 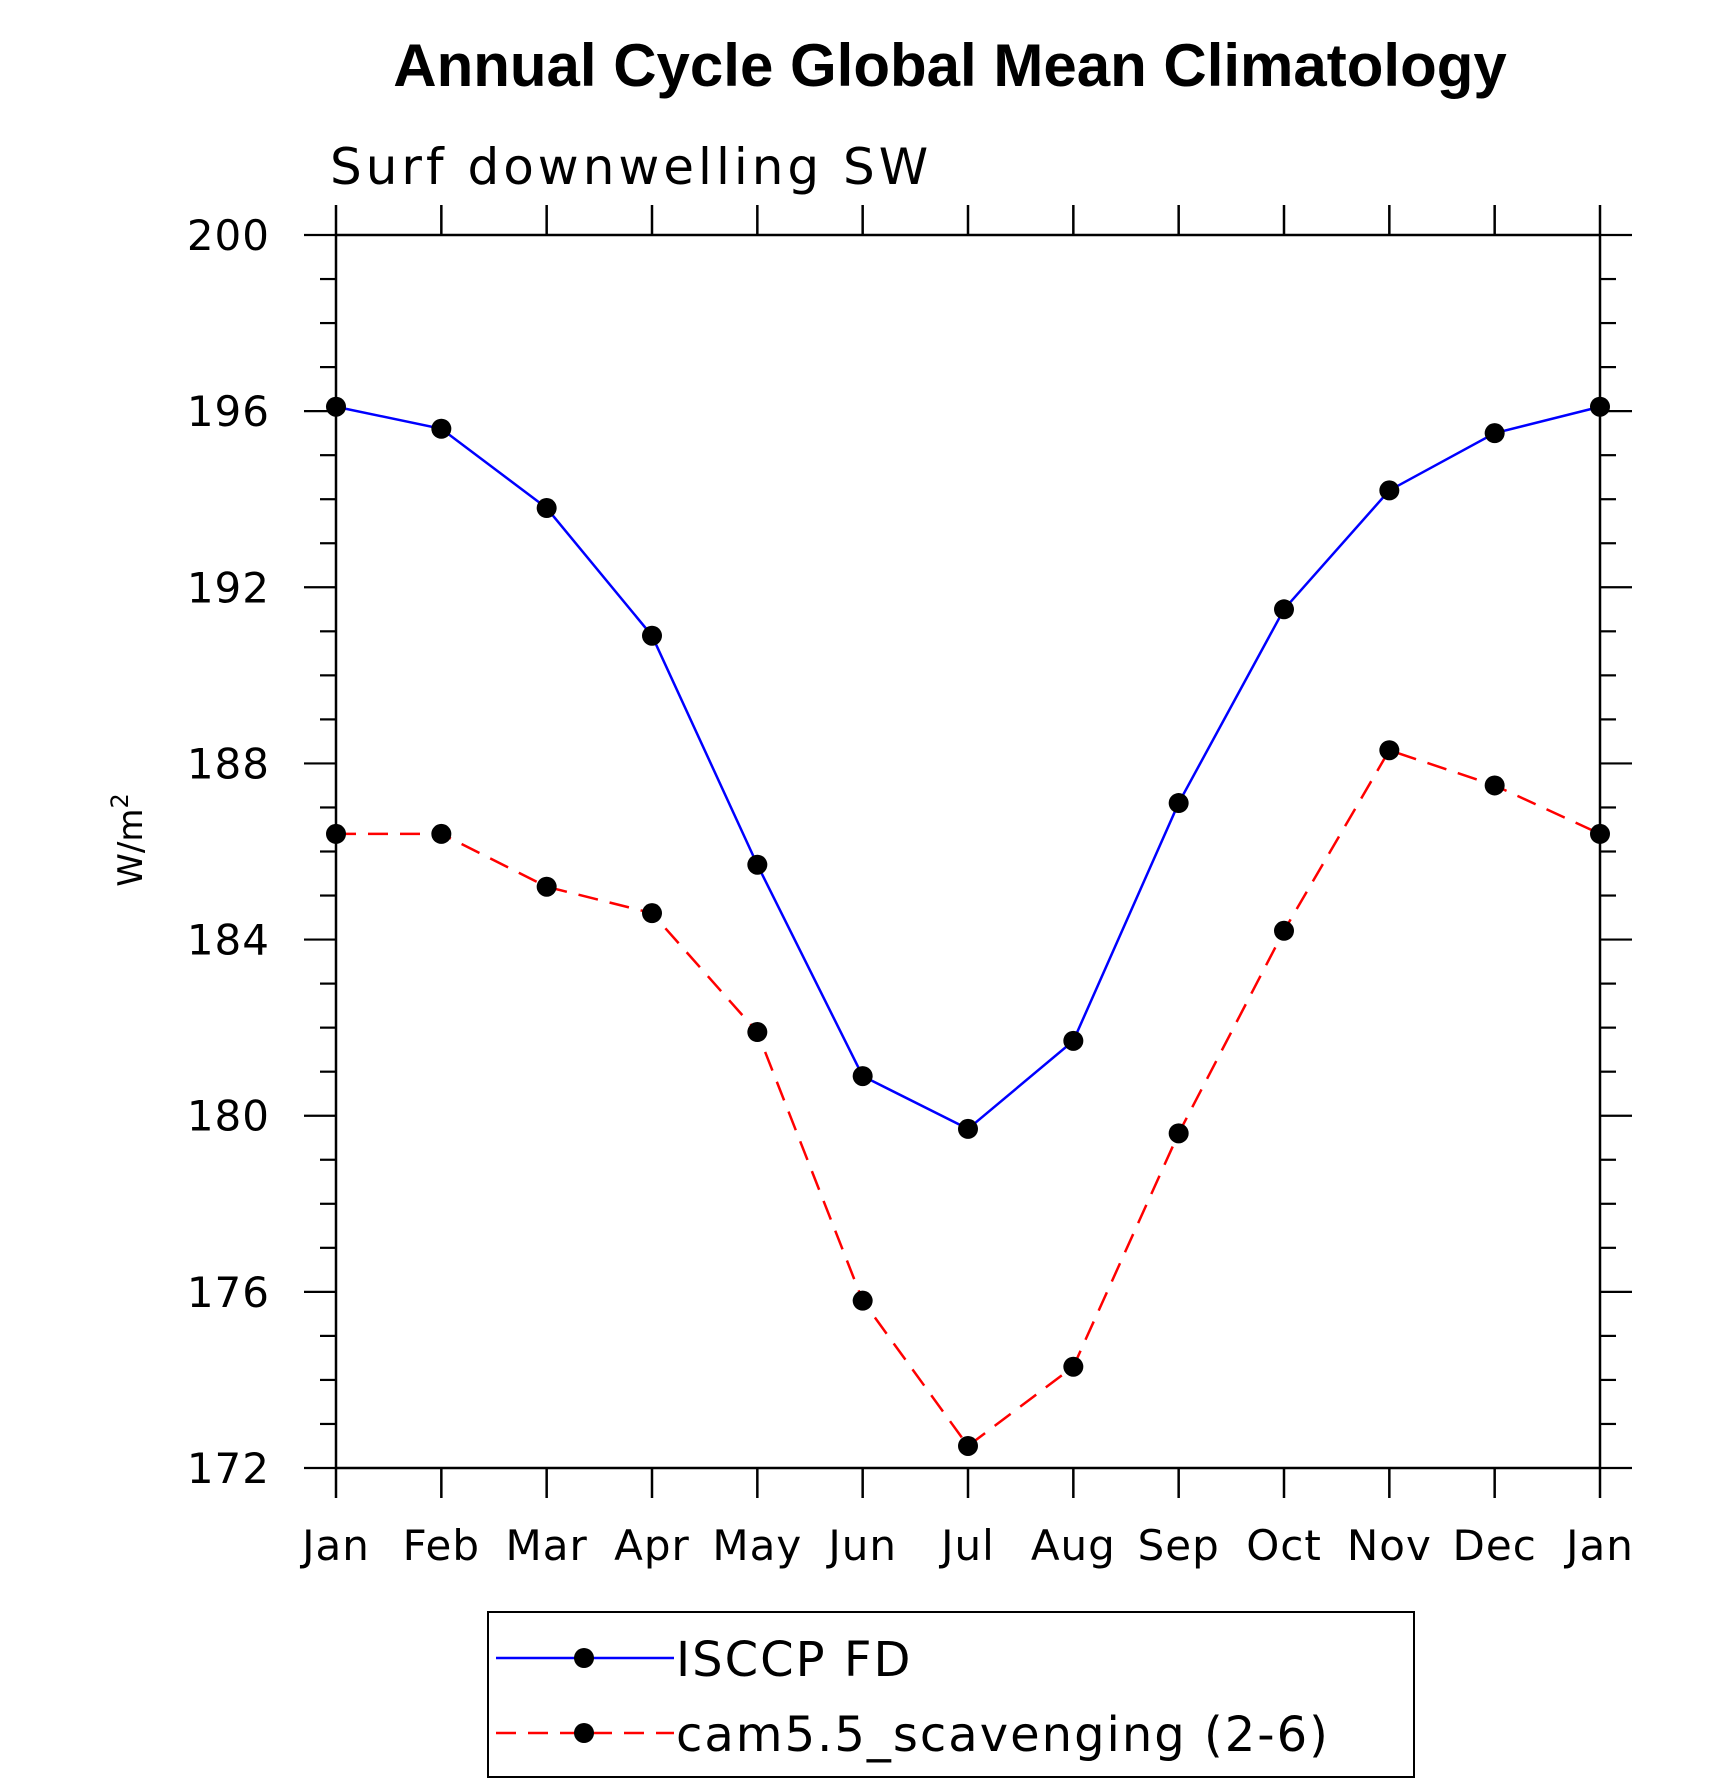 I want to click on x-tick-label: Dec, so click(x=1495, y=1545).